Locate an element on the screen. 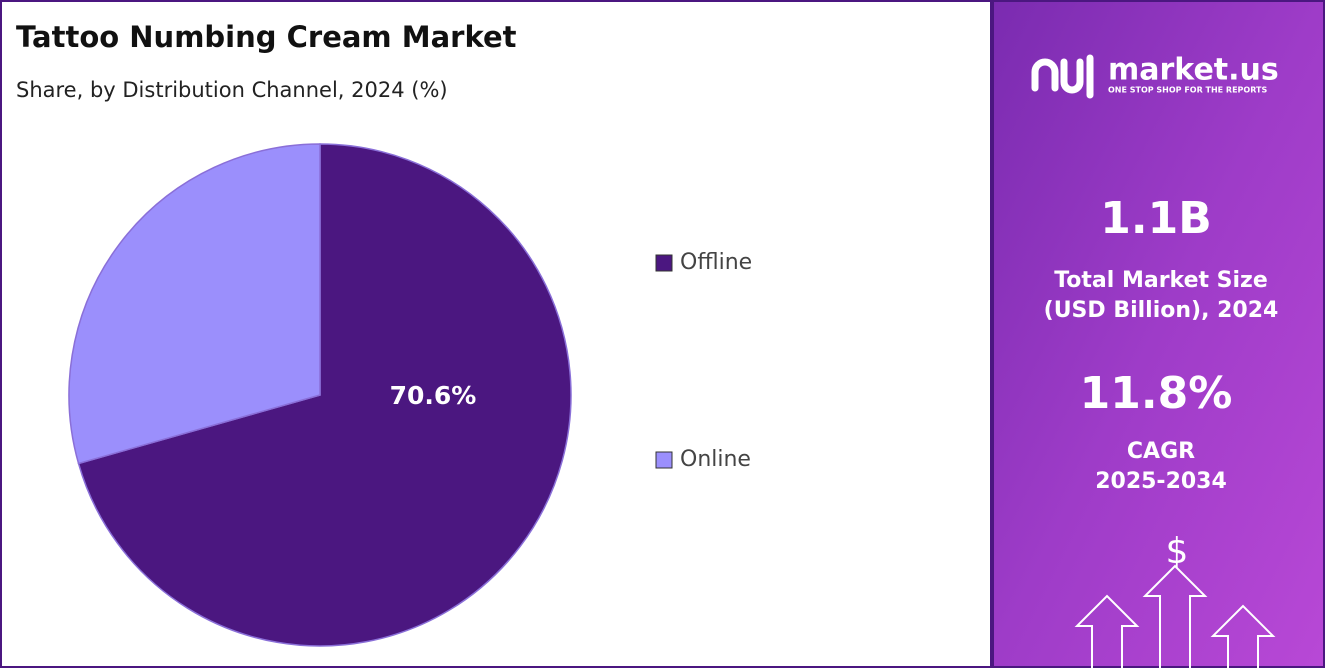 Image resolution: width=1325 pixels, height=668 pixels. market-size: 1.1B is located at coordinates (1155, 218).